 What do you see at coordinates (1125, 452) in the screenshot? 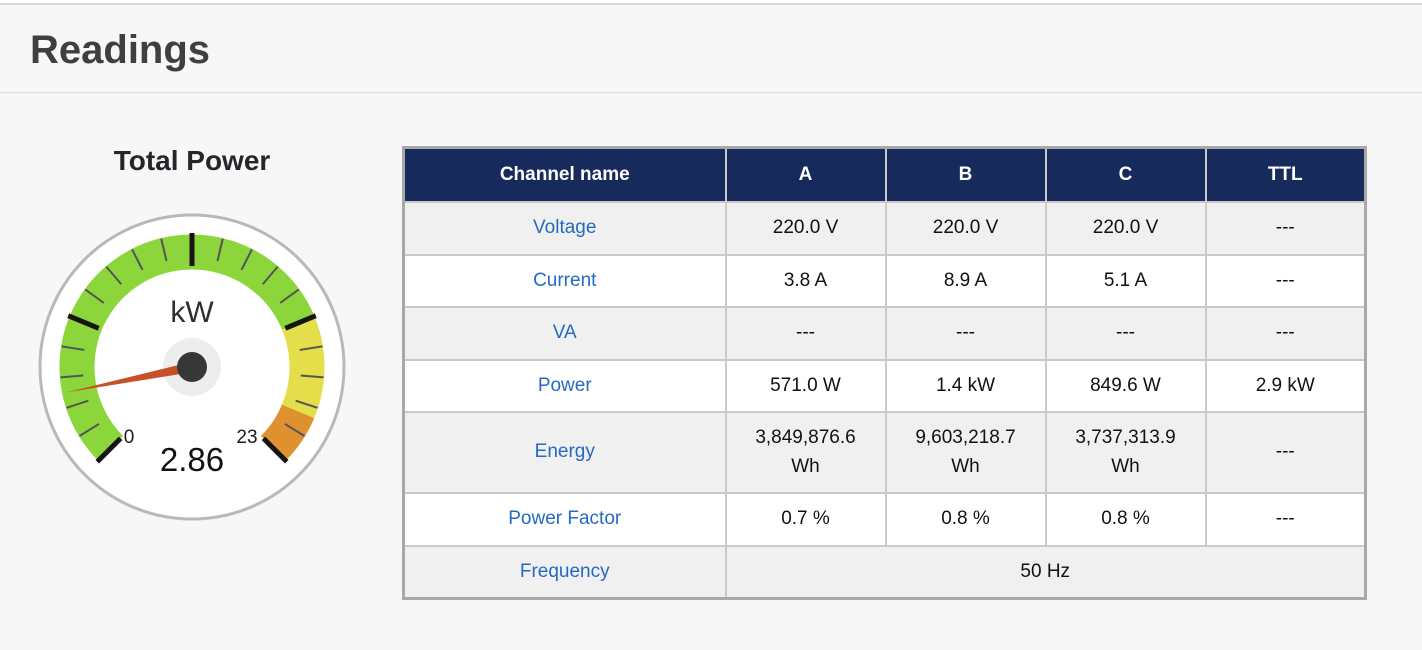
I see `table-cell: 3,737,313.9 Wh` at bounding box center [1125, 452].